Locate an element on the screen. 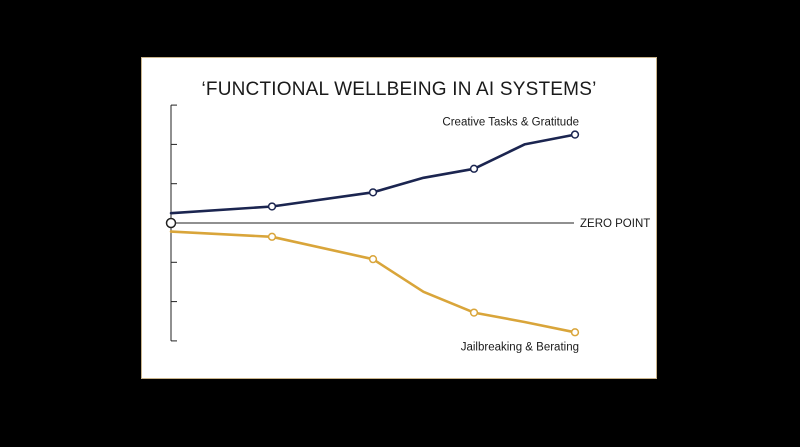 The width and height of the screenshot is (800, 447). series-creative-tasks: Creative Tasks & Gratitude is located at coordinates (374, 166).